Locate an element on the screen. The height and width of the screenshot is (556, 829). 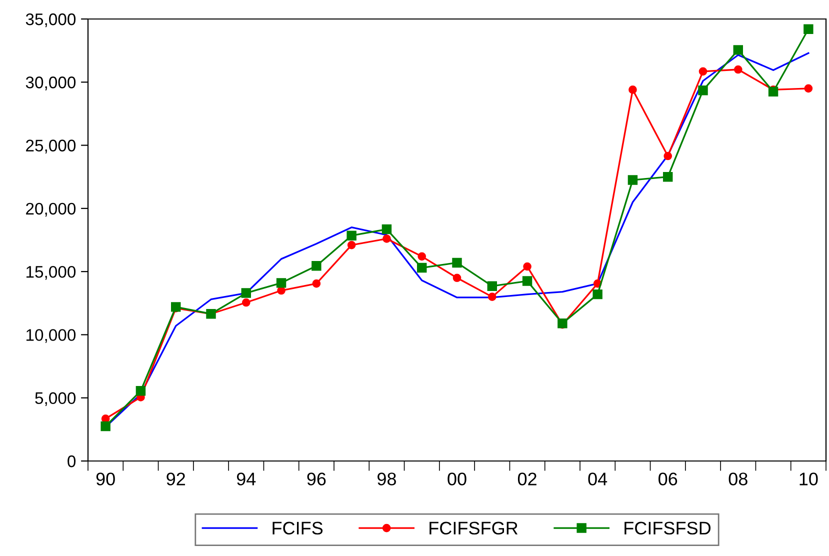
y-tick-label: 30,000 is located at coordinates (51, 83).